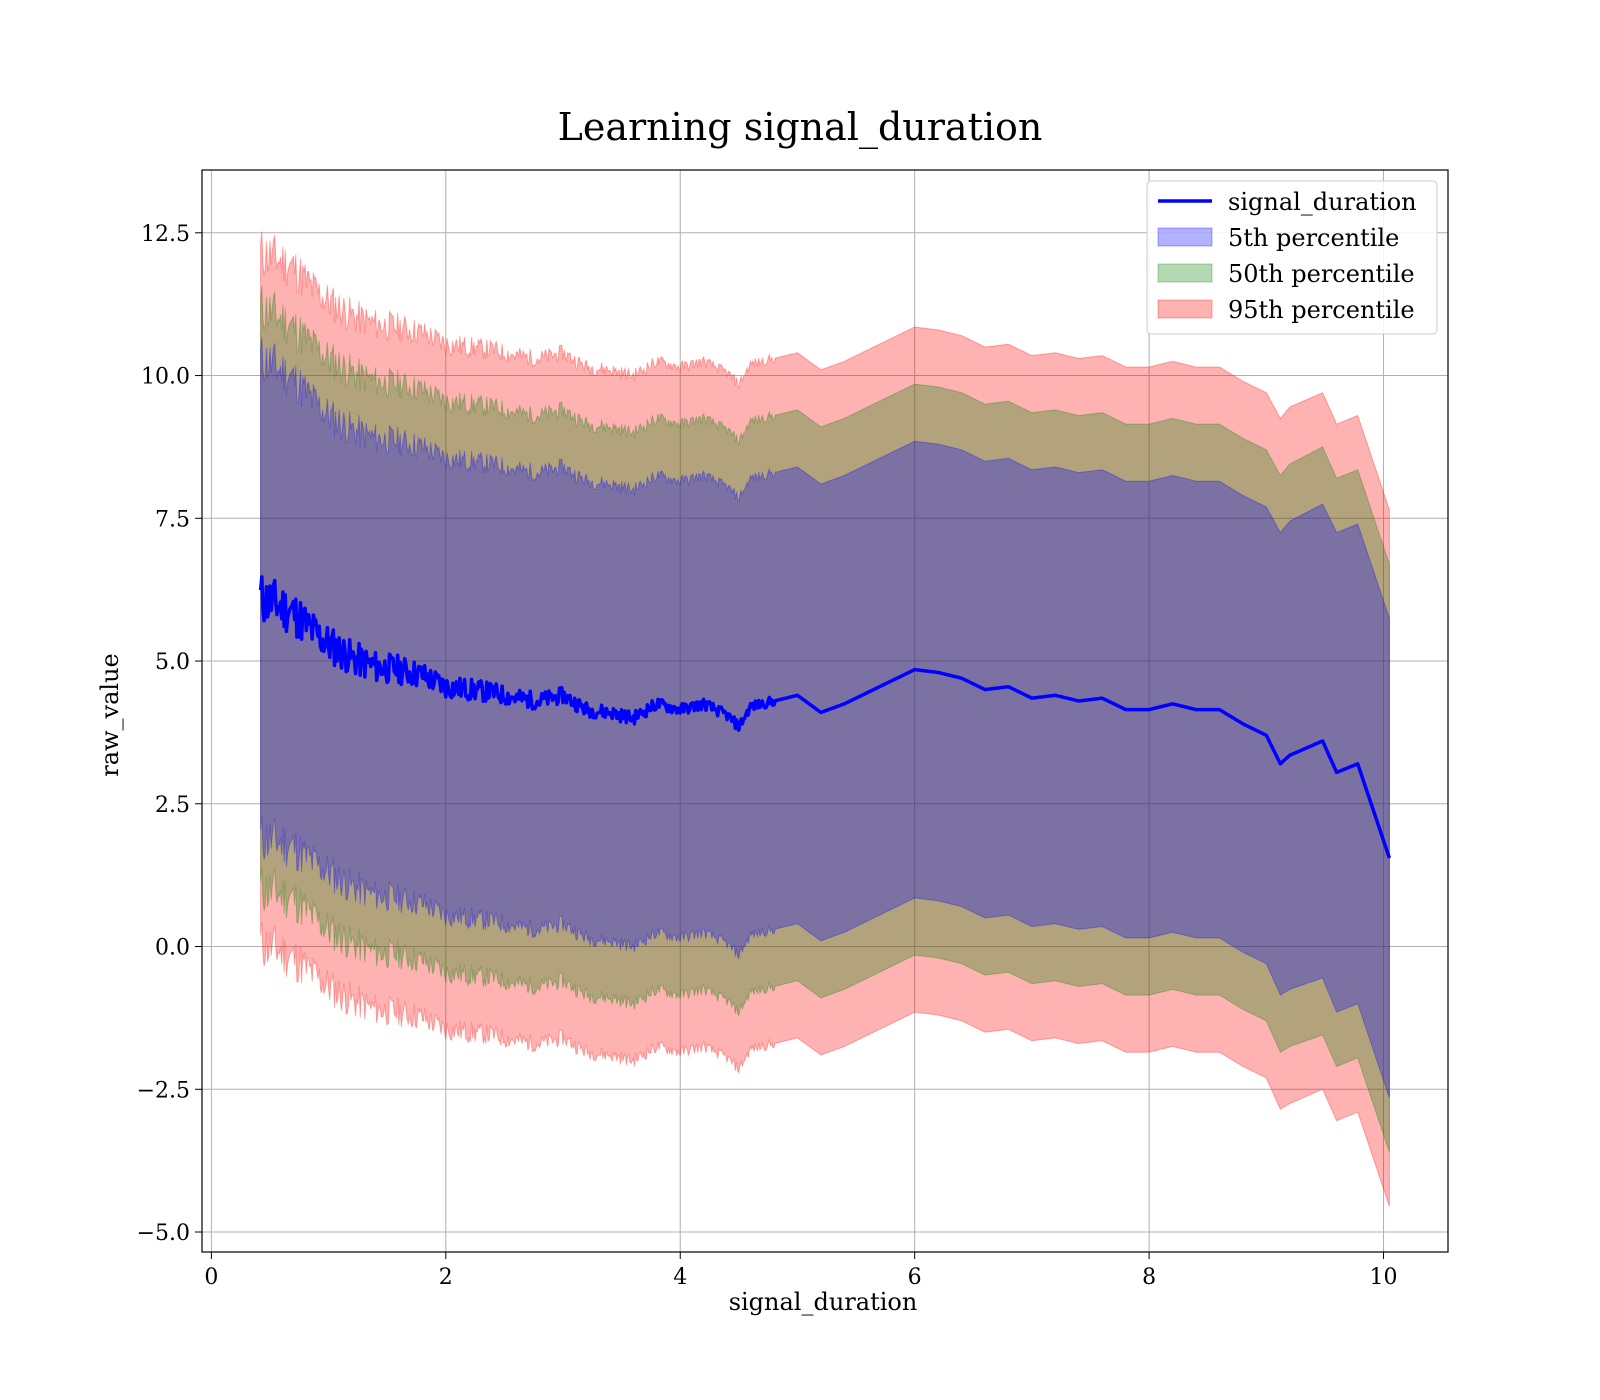 The height and width of the screenshot is (1400, 1600). What do you see at coordinates (1322, 202) in the screenshot?
I see `legend-label-line: signal_duration` at bounding box center [1322, 202].